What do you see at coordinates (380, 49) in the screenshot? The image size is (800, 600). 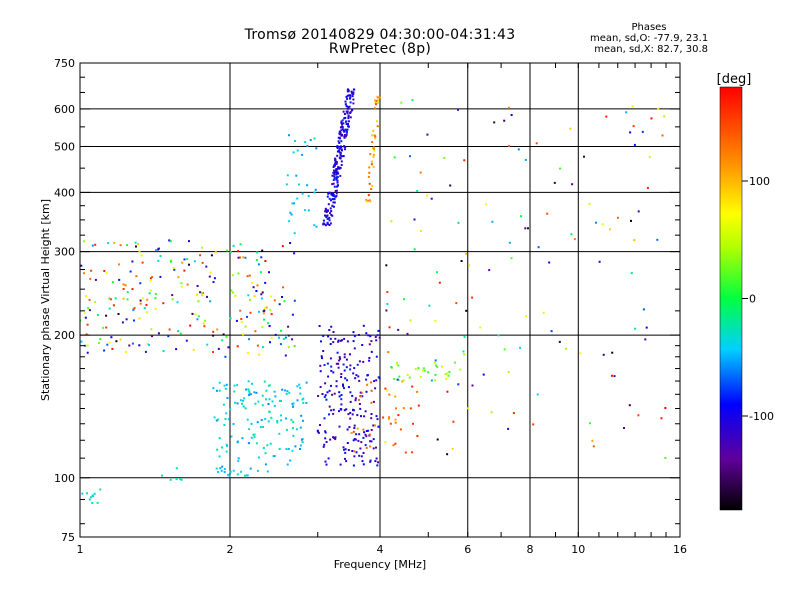 I see `chart-subtitle: RwPretec (8p)` at bounding box center [380, 49].